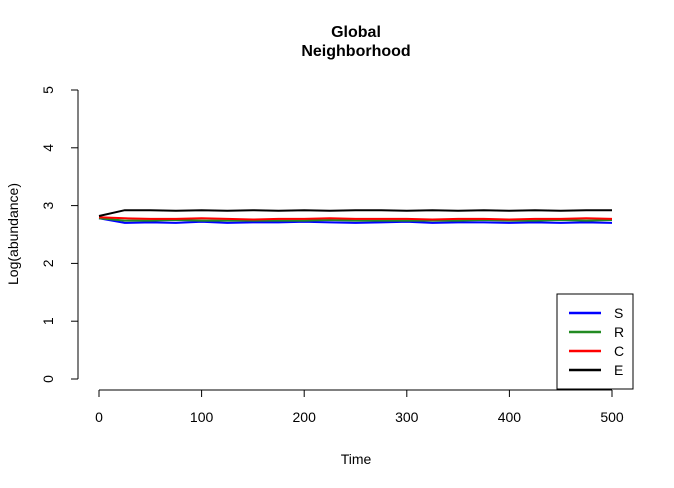 The width and height of the screenshot is (674, 488). I want to click on x-tick-label: 0, so click(99, 417).